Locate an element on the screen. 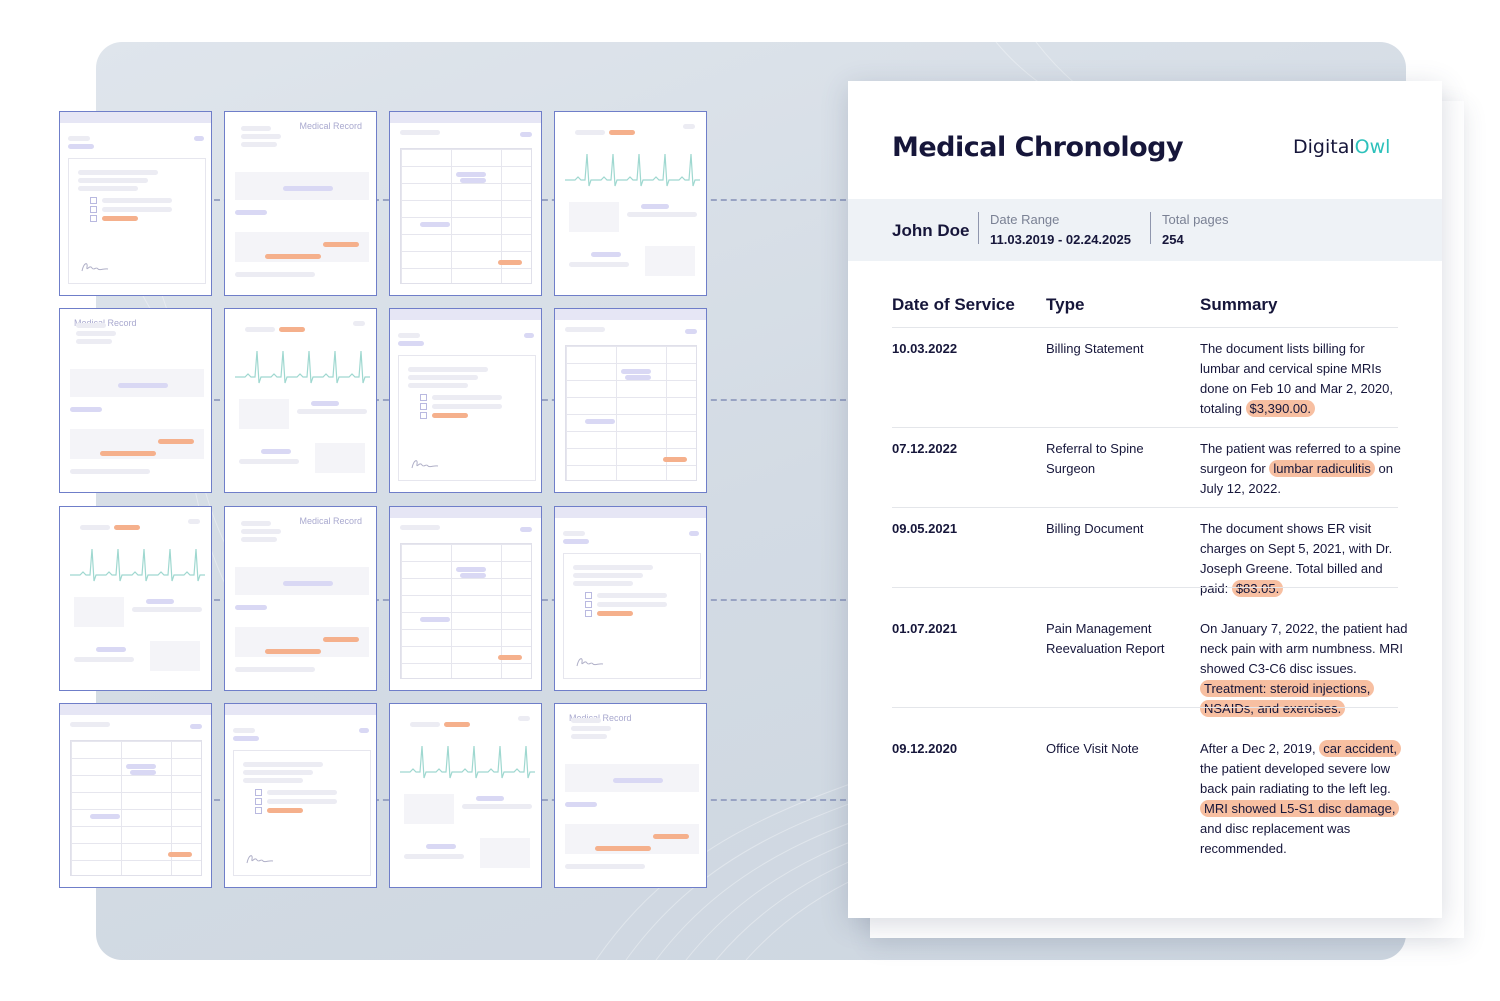 This screenshot has height=1001, width=1500. row-date: 07.12.2022 is located at coordinates (925, 448).